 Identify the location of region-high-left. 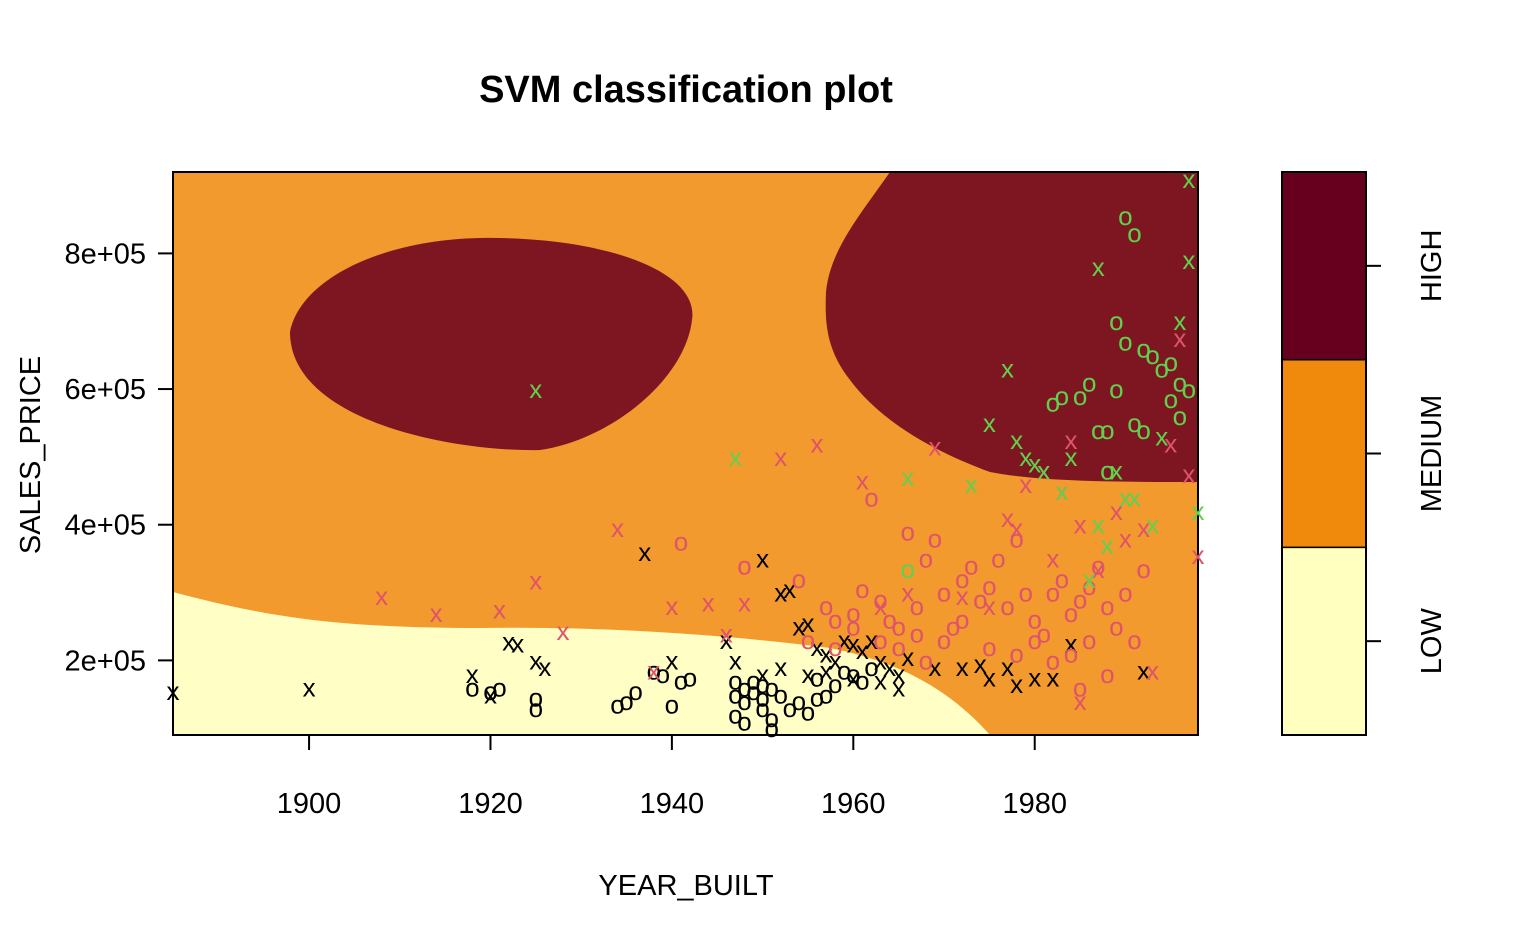
(491, 344).